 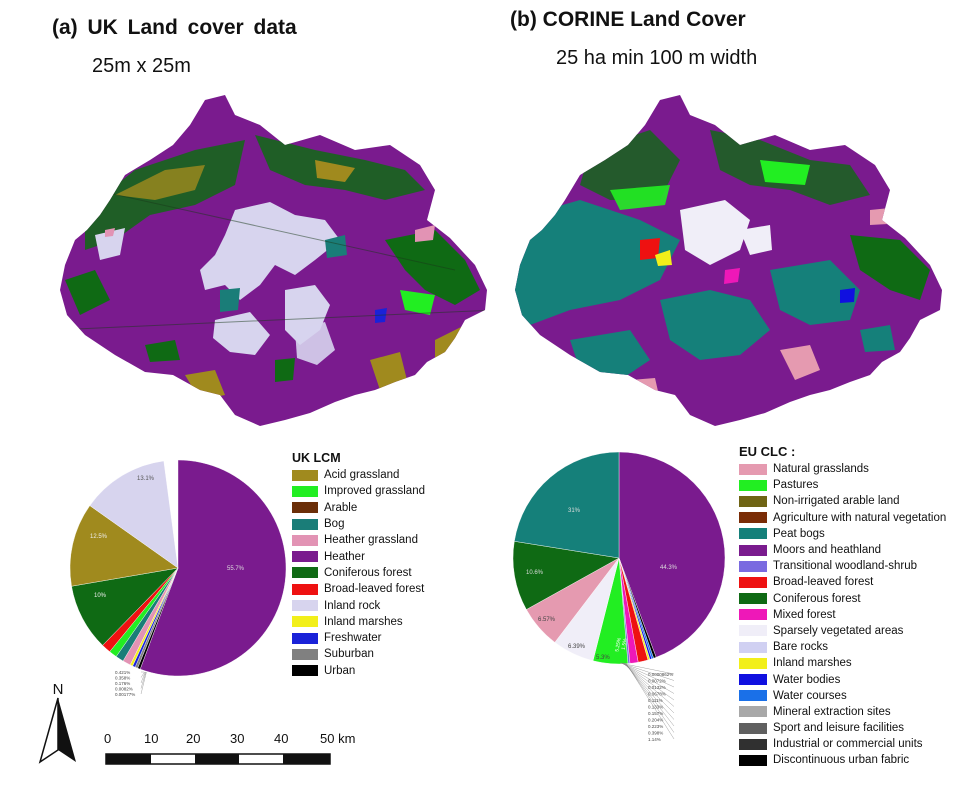 What do you see at coordinates (838, 630) in the screenshot?
I see `legend-label: Sparsely vegetated areas` at bounding box center [838, 630].